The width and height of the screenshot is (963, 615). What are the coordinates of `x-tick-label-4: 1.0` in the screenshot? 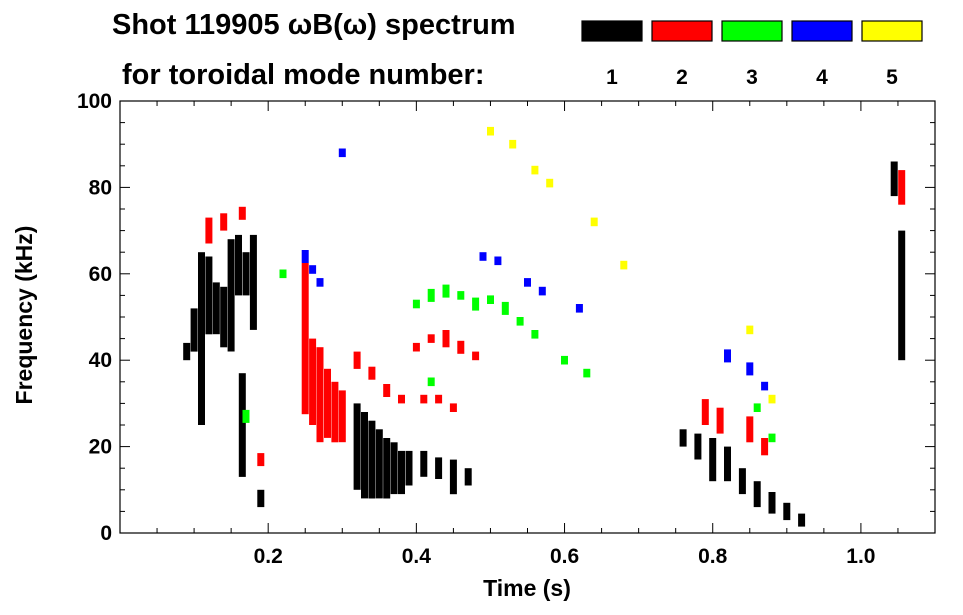 It's located at (860, 556).